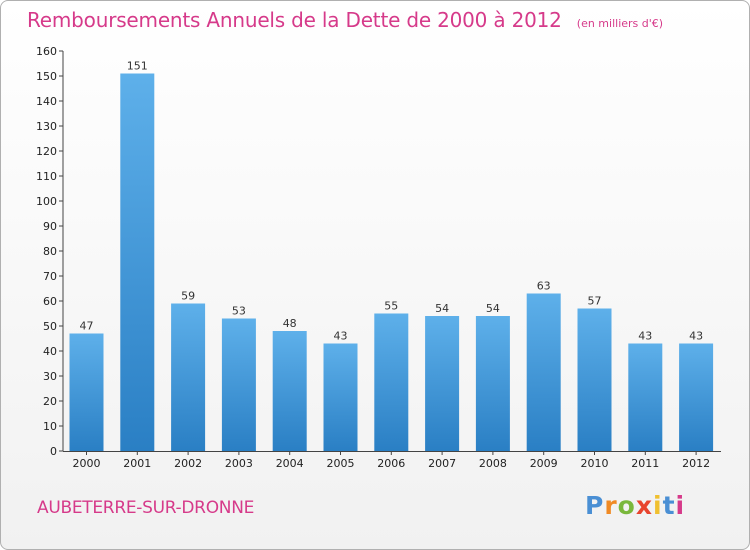 The width and height of the screenshot is (750, 550). I want to click on chart-subtitle: (en milliers d'€), so click(620, 23).